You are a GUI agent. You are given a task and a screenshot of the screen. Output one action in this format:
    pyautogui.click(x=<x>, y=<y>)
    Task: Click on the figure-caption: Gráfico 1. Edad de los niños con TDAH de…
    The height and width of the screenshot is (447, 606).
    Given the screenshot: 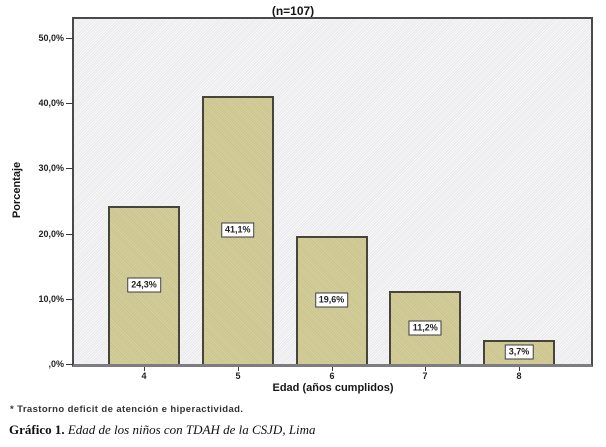 What is the action you would take?
    pyautogui.click(x=162, y=430)
    